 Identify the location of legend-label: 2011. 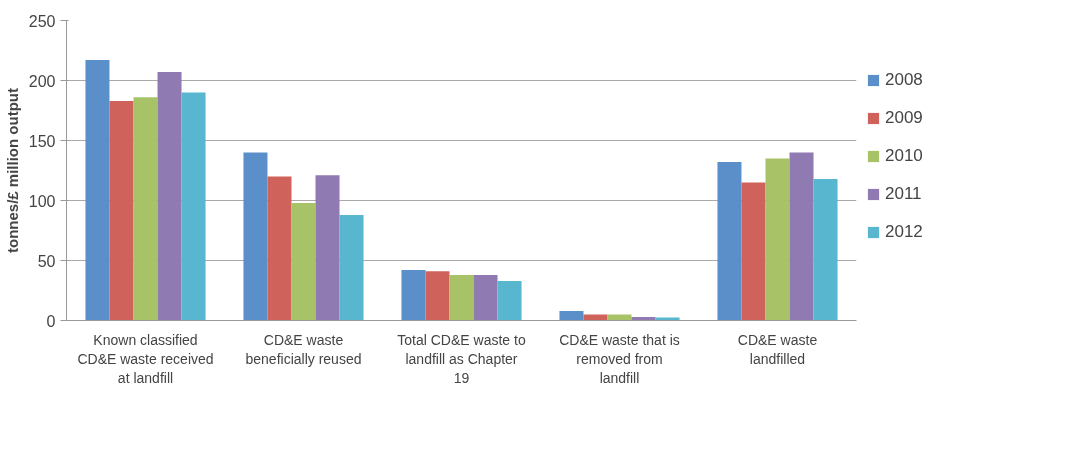
(903, 194).